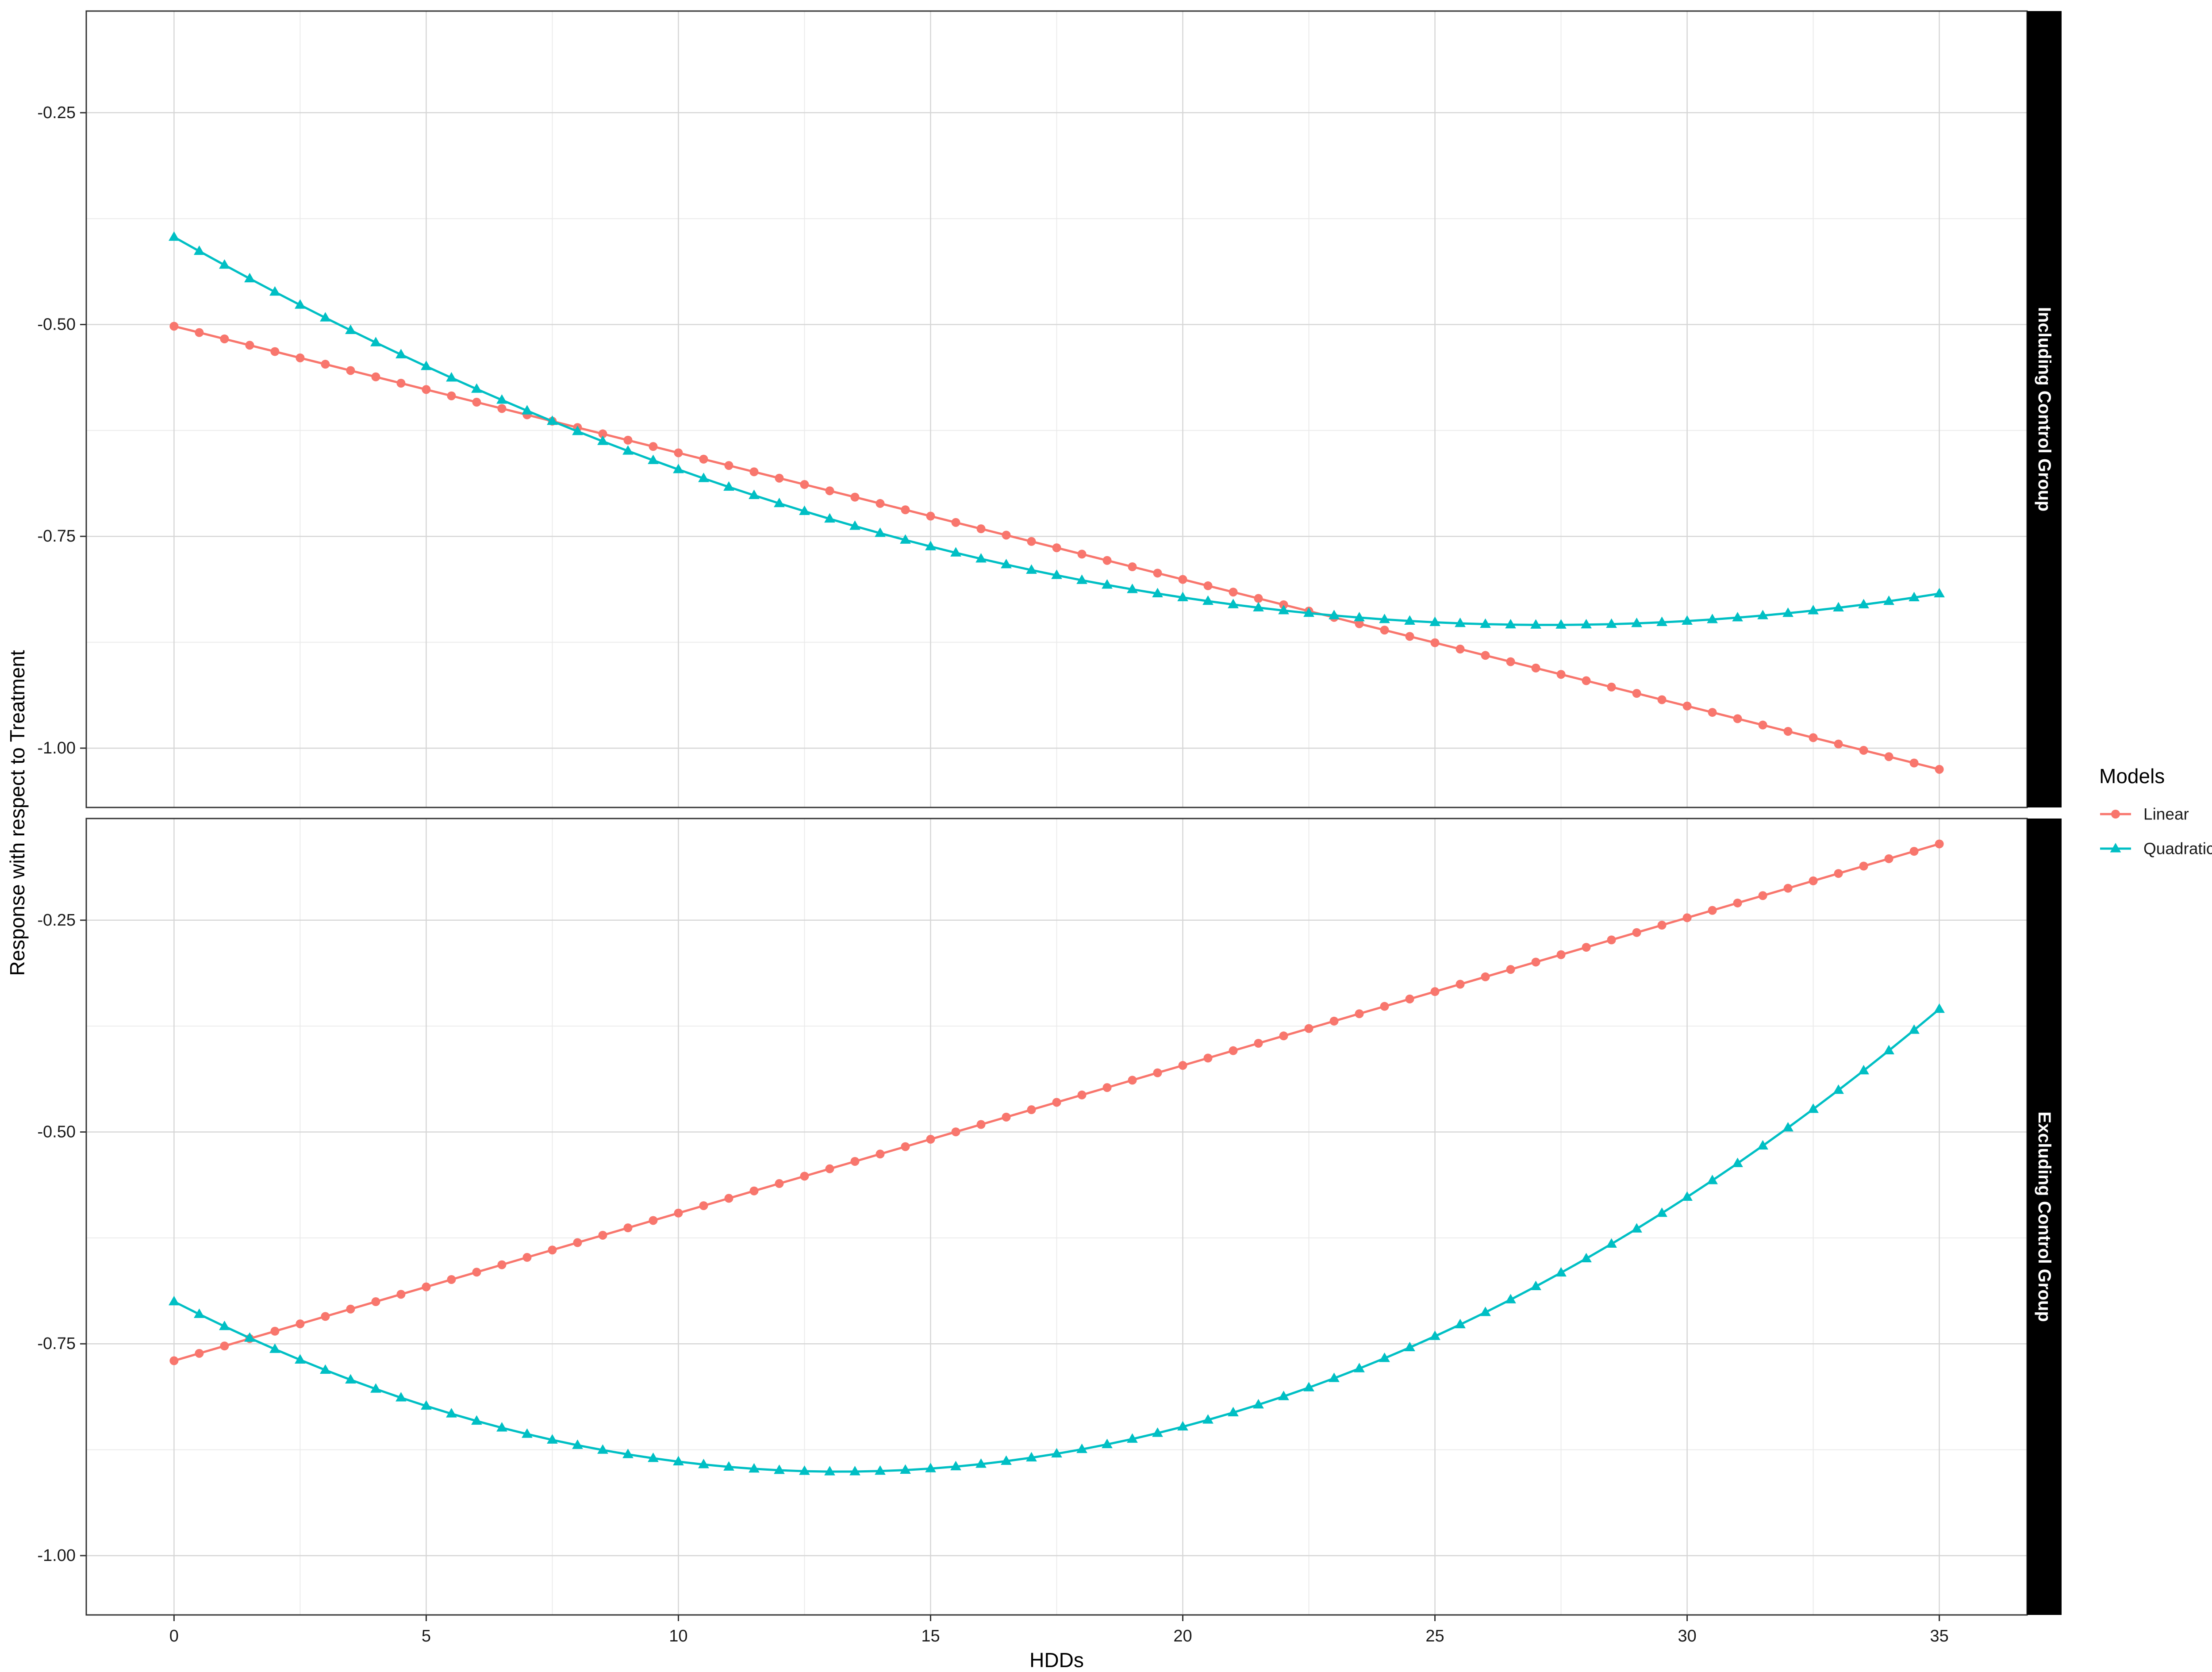  I want to click on x-tick-label: 15, so click(931, 1636).